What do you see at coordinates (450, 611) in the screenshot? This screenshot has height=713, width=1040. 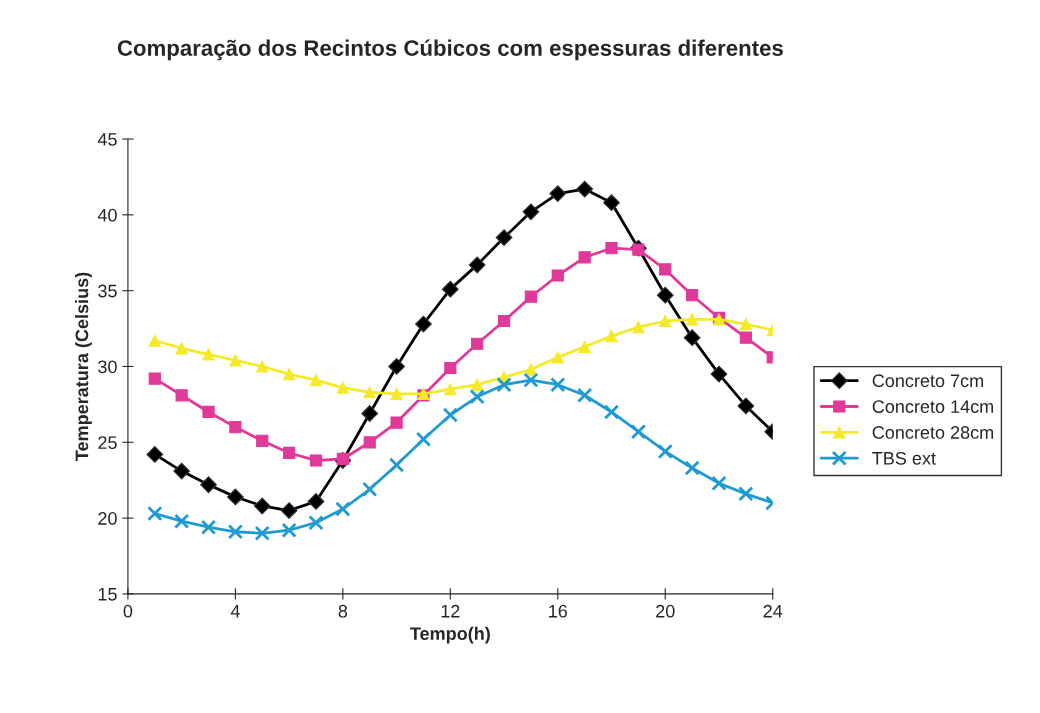 I see `x-tick-label: 12` at bounding box center [450, 611].